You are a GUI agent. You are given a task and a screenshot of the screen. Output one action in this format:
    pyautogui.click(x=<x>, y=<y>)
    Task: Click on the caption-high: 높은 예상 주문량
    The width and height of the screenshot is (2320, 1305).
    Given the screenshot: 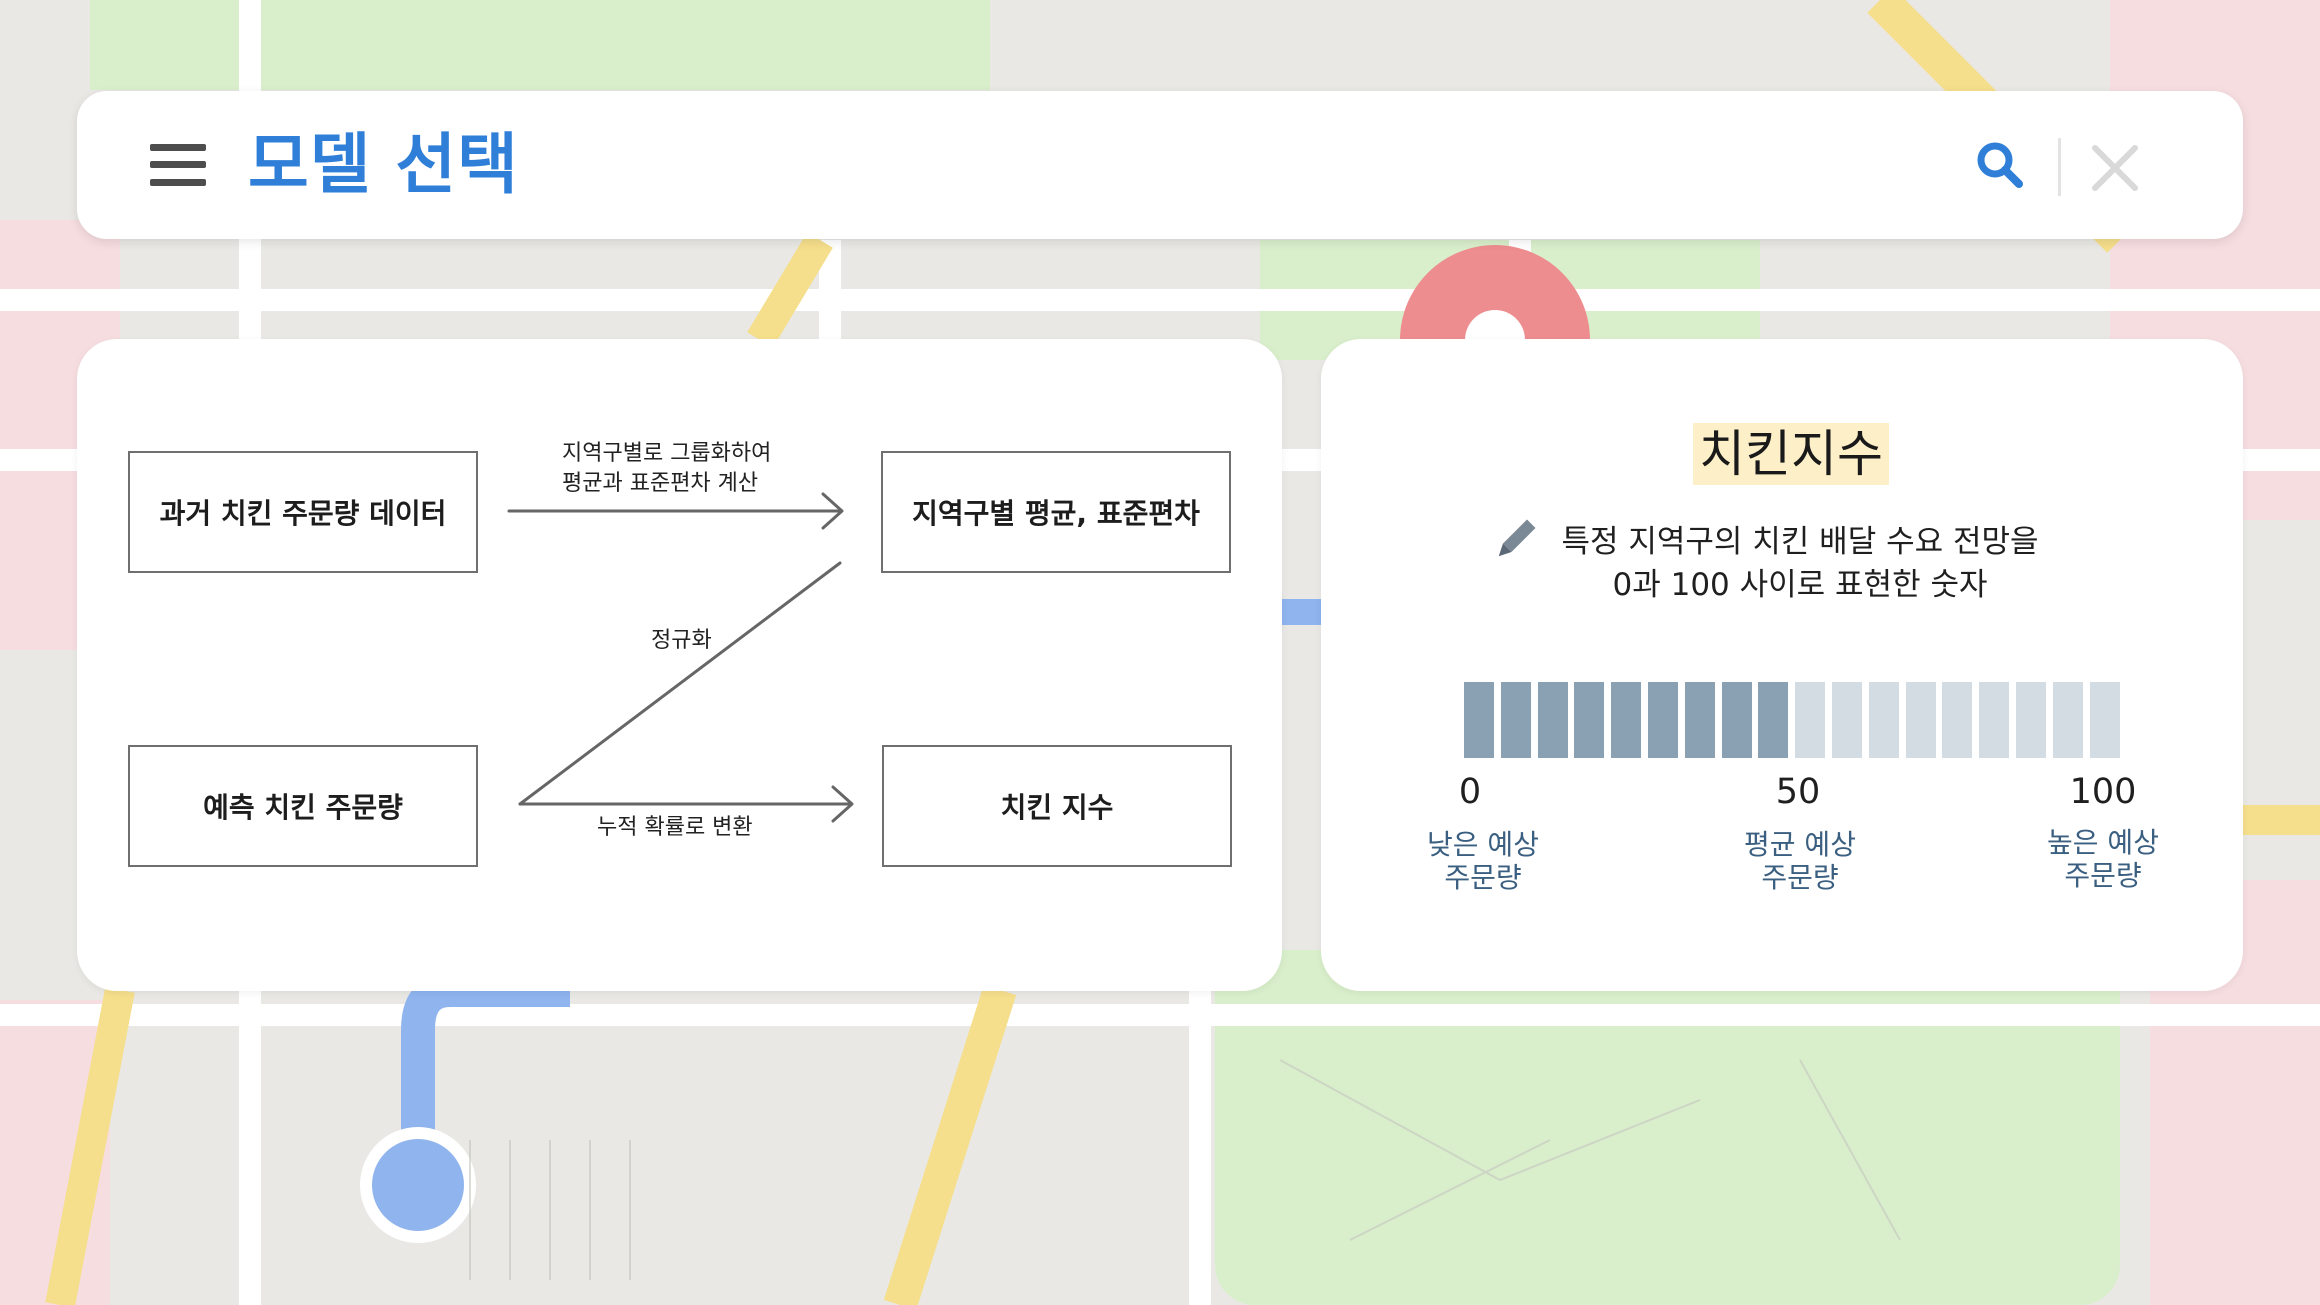 What is the action you would take?
    pyautogui.click(x=2103, y=859)
    